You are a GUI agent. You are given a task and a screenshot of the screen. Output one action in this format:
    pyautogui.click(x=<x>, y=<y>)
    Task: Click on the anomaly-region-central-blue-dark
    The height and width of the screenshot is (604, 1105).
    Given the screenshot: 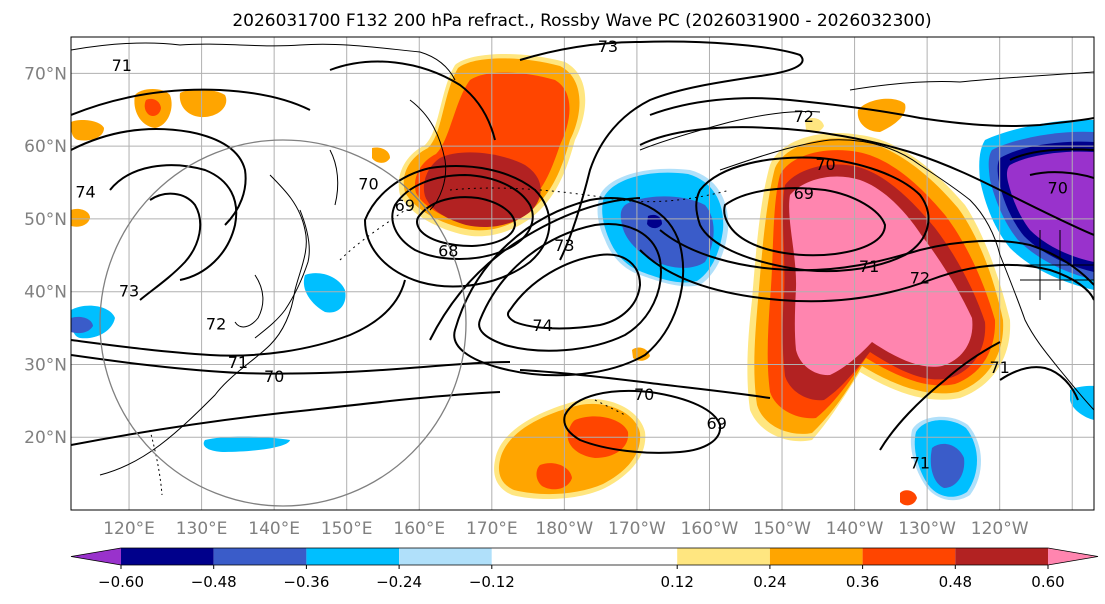 What is the action you would take?
    pyautogui.click(x=654, y=221)
    